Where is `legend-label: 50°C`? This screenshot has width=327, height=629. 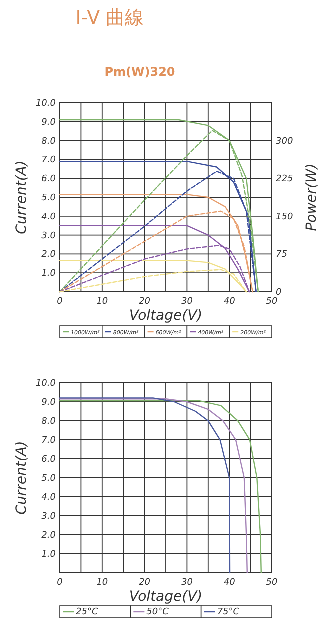 legend-label: 50°C is located at coordinates (158, 613).